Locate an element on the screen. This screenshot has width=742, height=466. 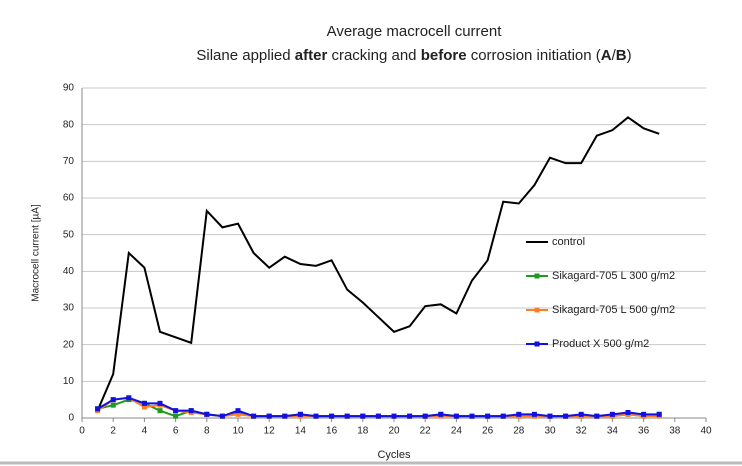
x-tick-label: 26 is located at coordinates (488, 431).